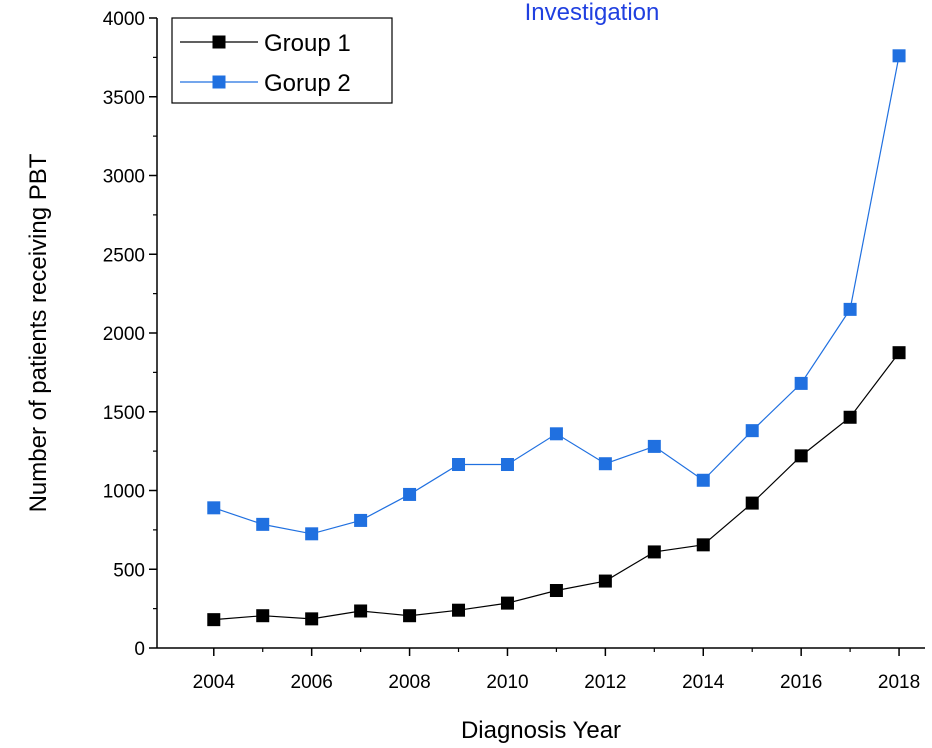 The image size is (932, 748). I want to click on y-tick-label: 4000, so click(124, 19).